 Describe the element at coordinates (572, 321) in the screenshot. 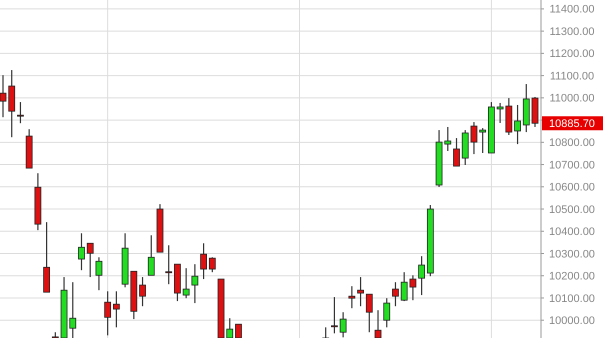

I see `y-tick-label: 10000.00` at that location.